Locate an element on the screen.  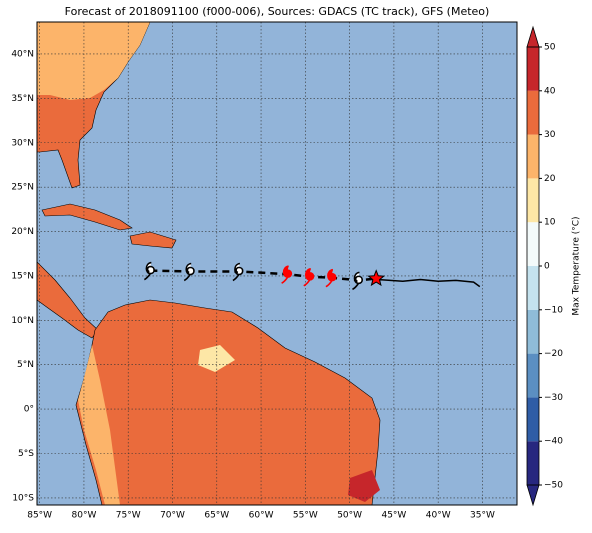
track-history is located at coordinates (428, 283).